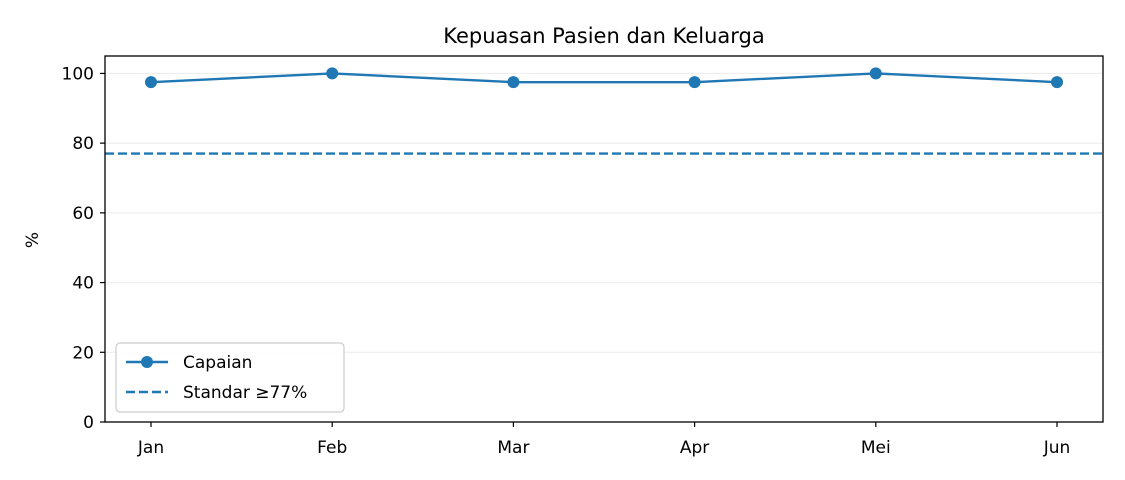 This screenshot has width=1125, height=480. What do you see at coordinates (876, 448) in the screenshot?
I see `x-tick-label: Mei` at bounding box center [876, 448].